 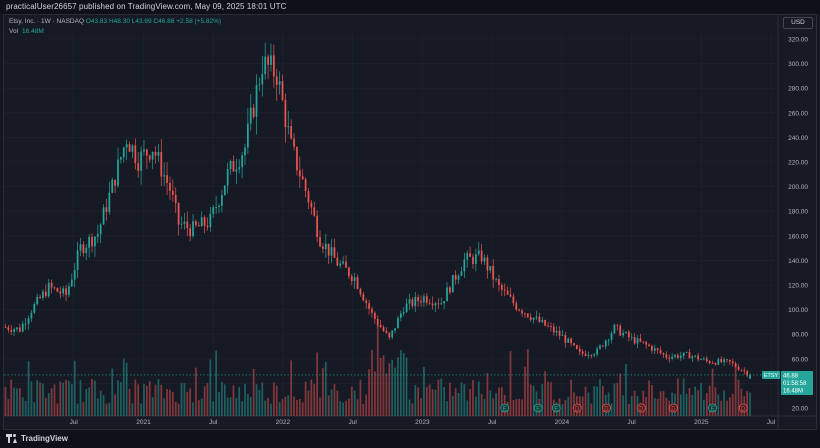 What do you see at coordinates (164, 21) in the screenshot?
I see `close-value: C46.88` at bounding box center [164, 21].